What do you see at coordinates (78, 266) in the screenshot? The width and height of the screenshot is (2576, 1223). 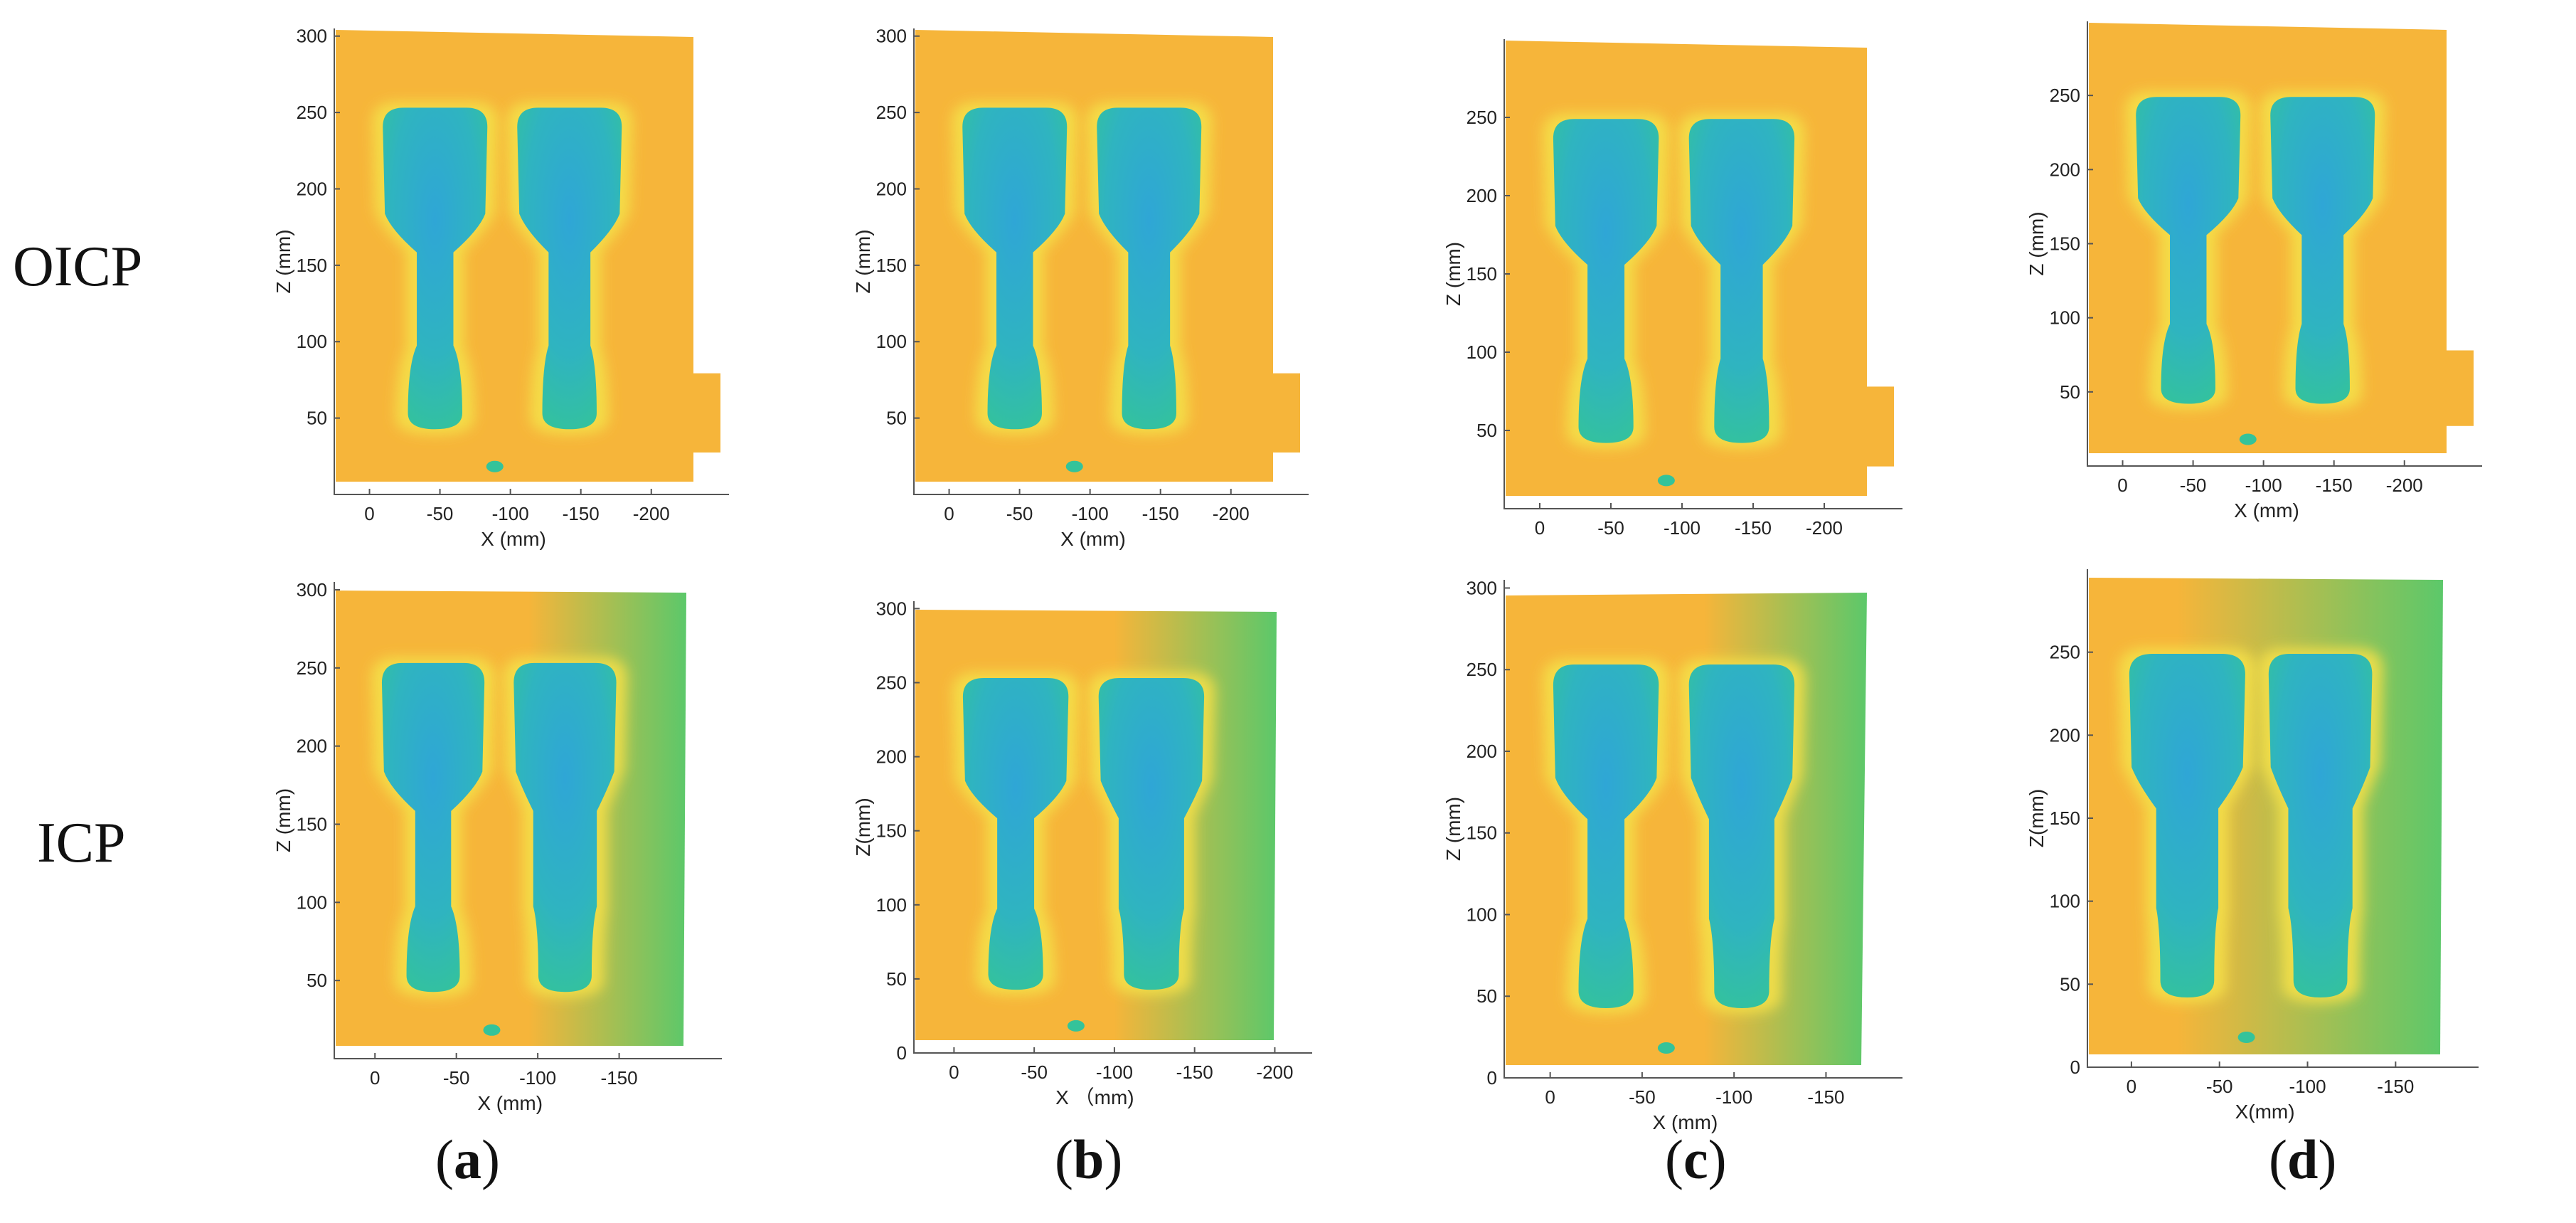 I see `row-label-oicp: OICP` at bounding box center [78, 266].